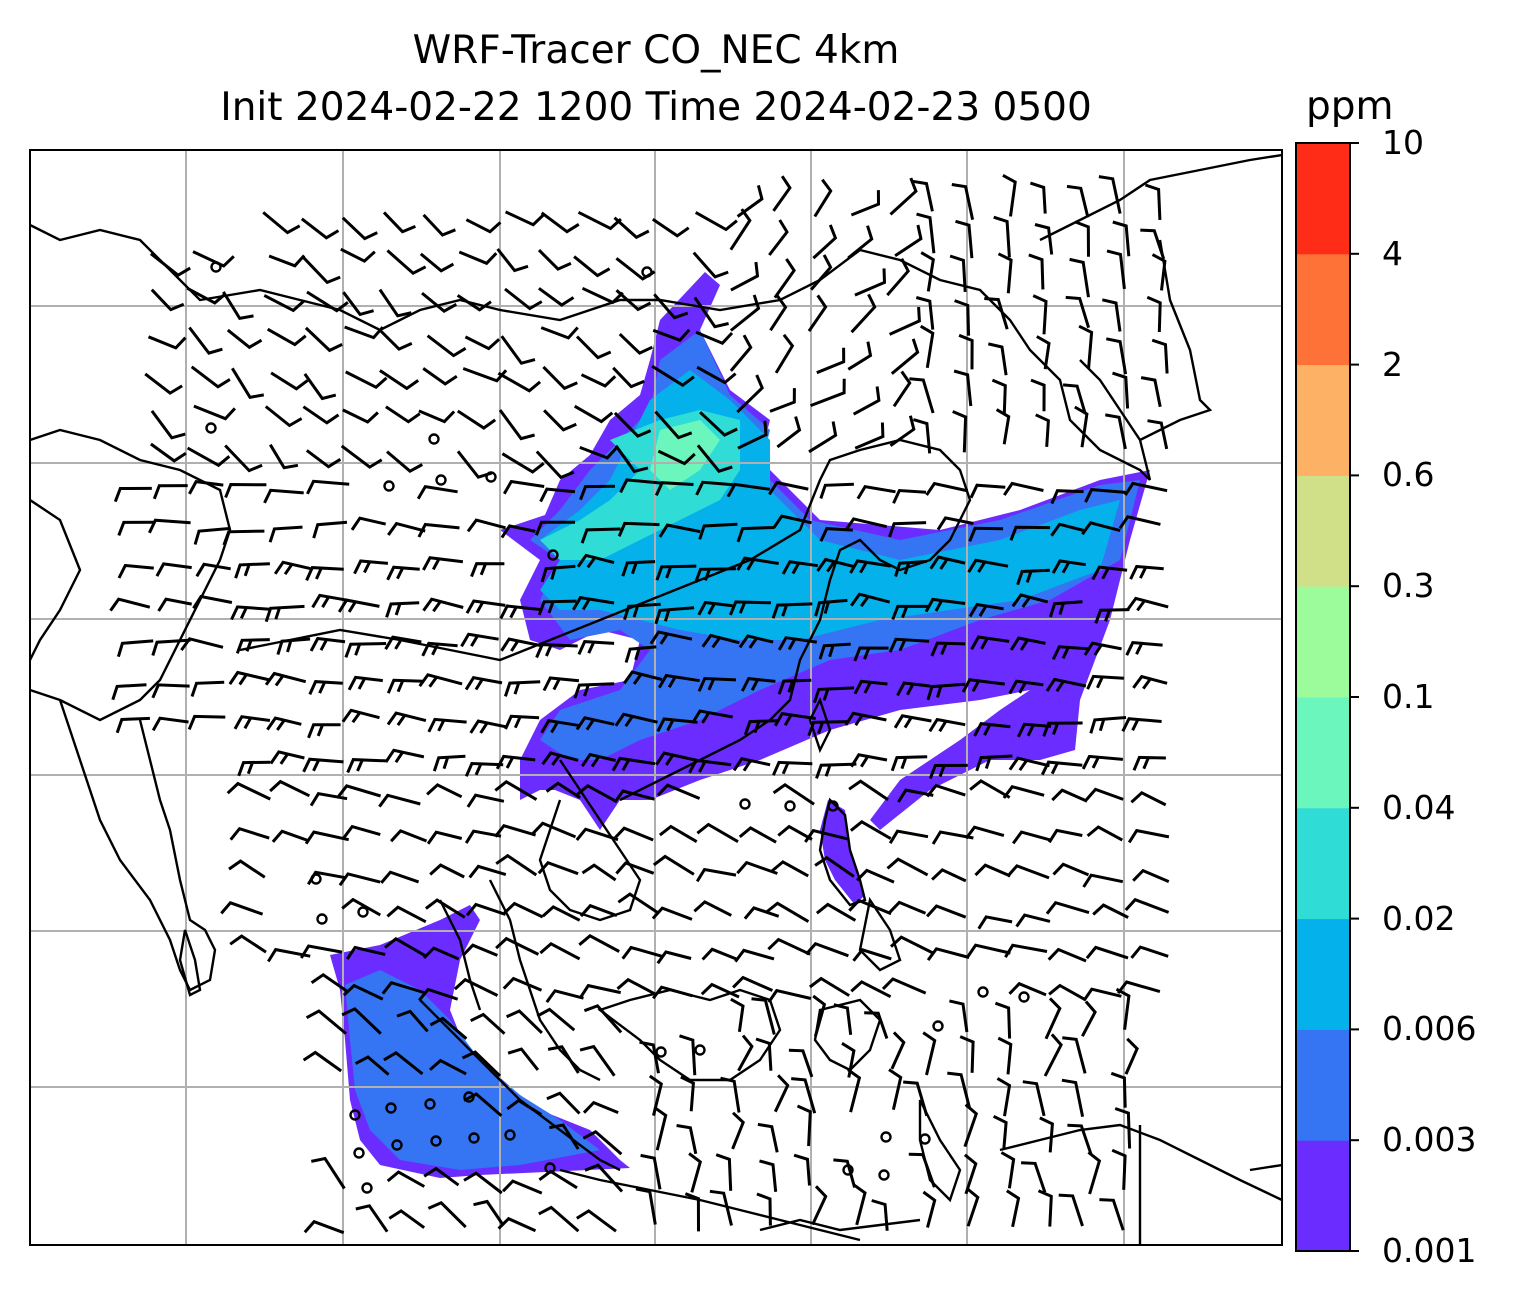 The height and width of the screenshot is (1306, 1528). I want to click on colorbar-tick-label: 4, so click(1392, 253).